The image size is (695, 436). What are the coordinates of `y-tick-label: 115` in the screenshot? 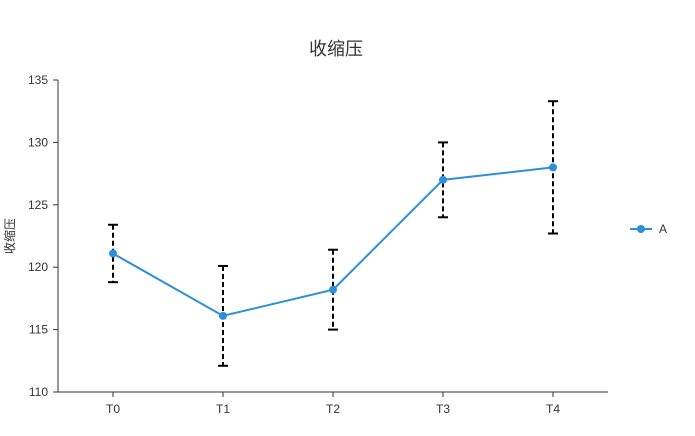 It's located at (38, 330).